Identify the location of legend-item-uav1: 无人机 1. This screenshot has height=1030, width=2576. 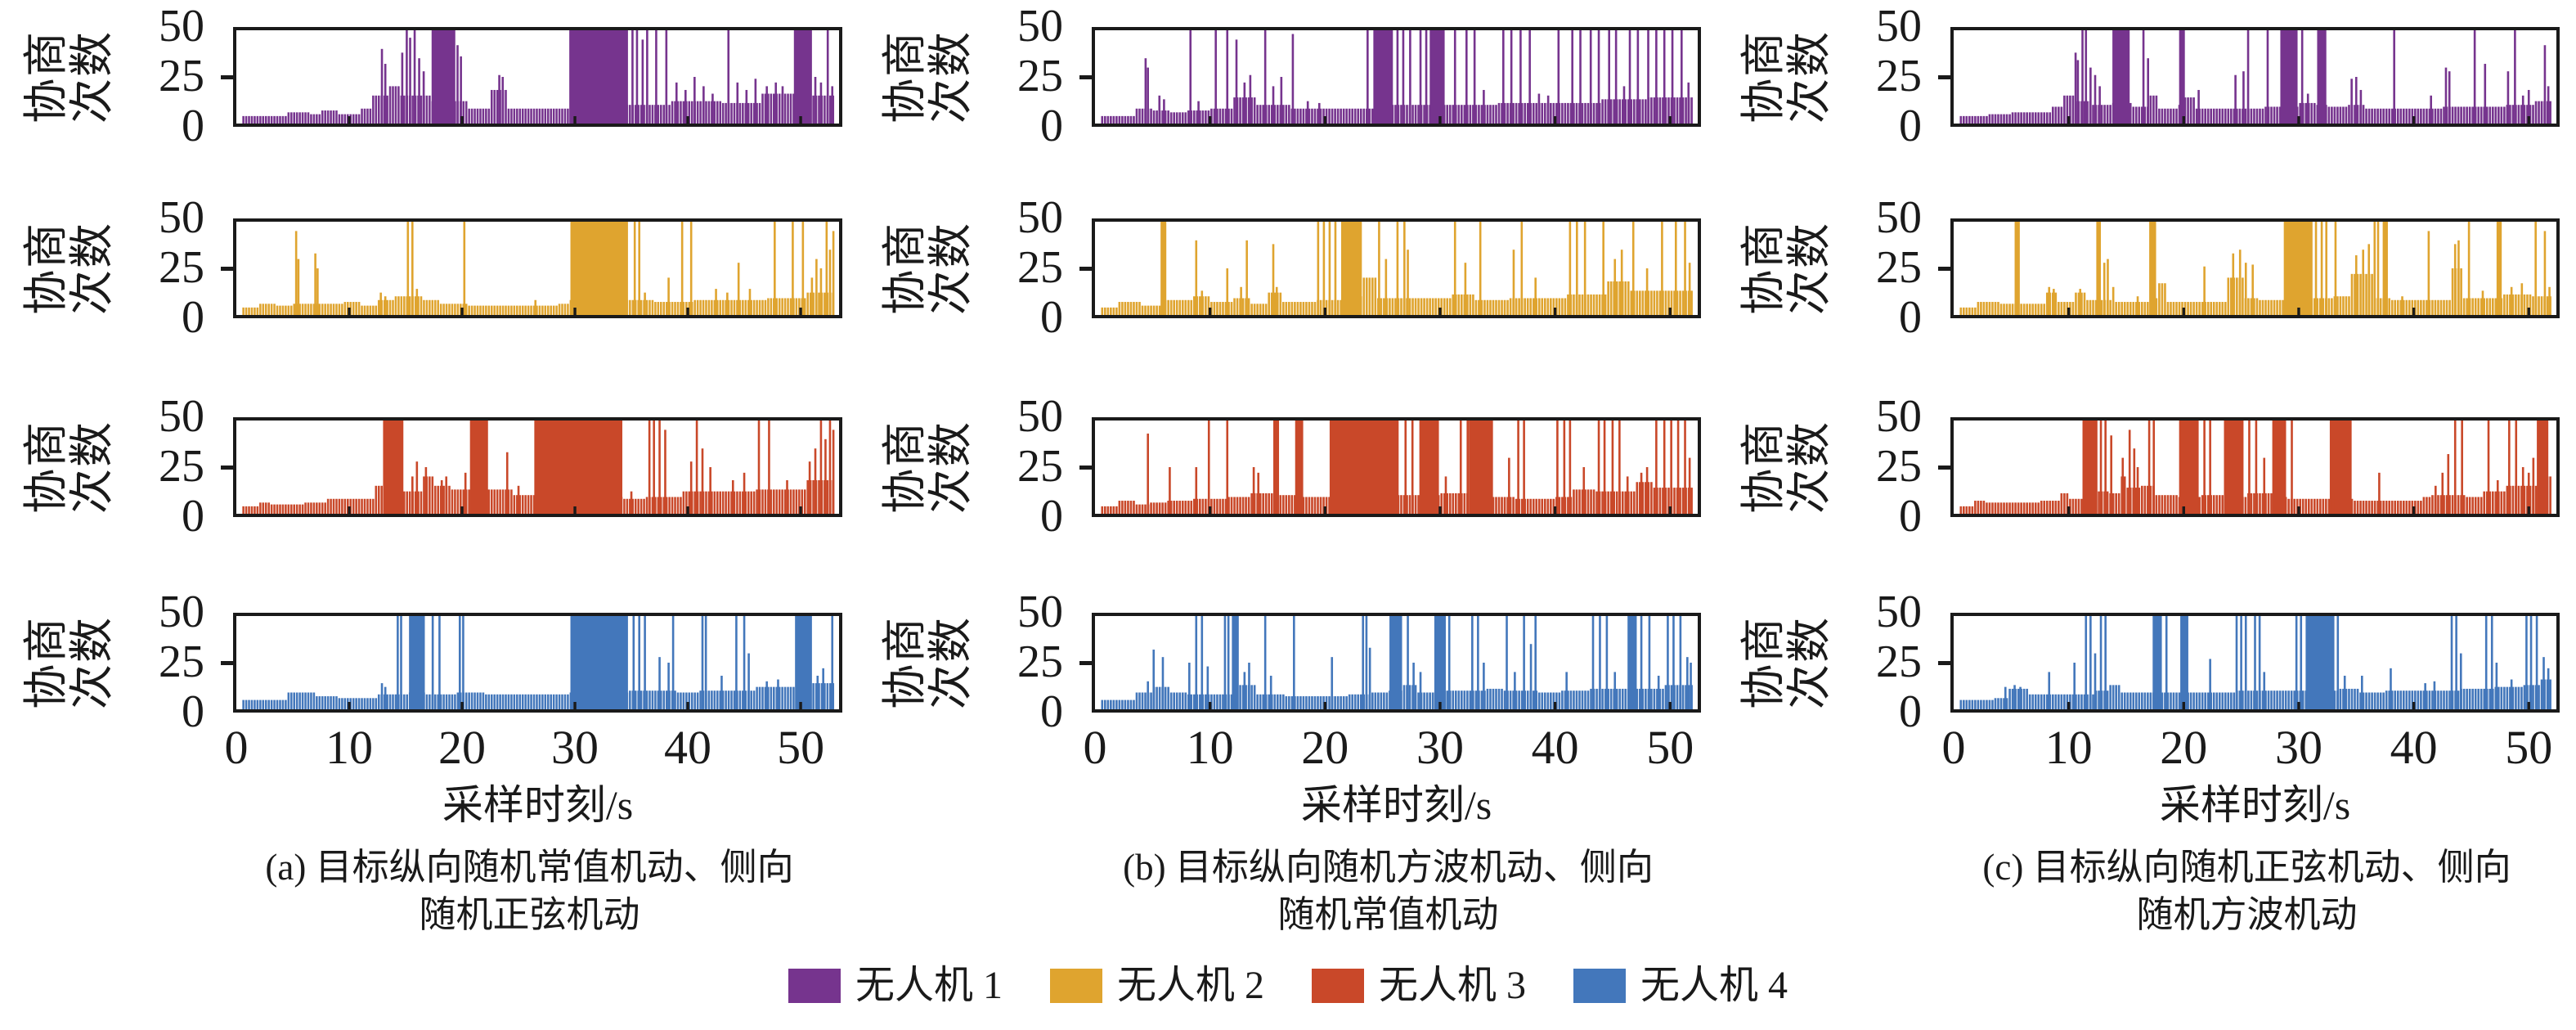
(896, 985).